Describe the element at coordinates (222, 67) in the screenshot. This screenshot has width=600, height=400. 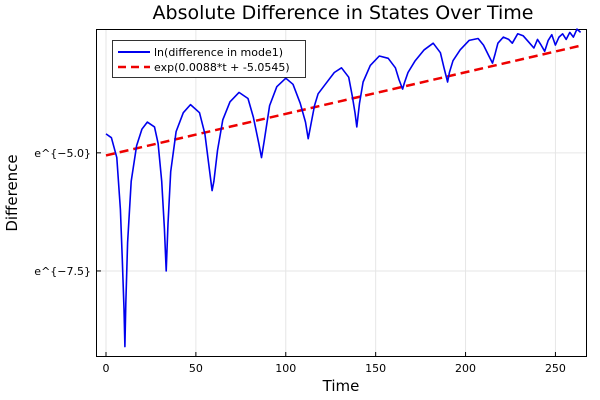
I see `legend-label-series-2: exp(0.0088*t + -5.0545)` at that location.